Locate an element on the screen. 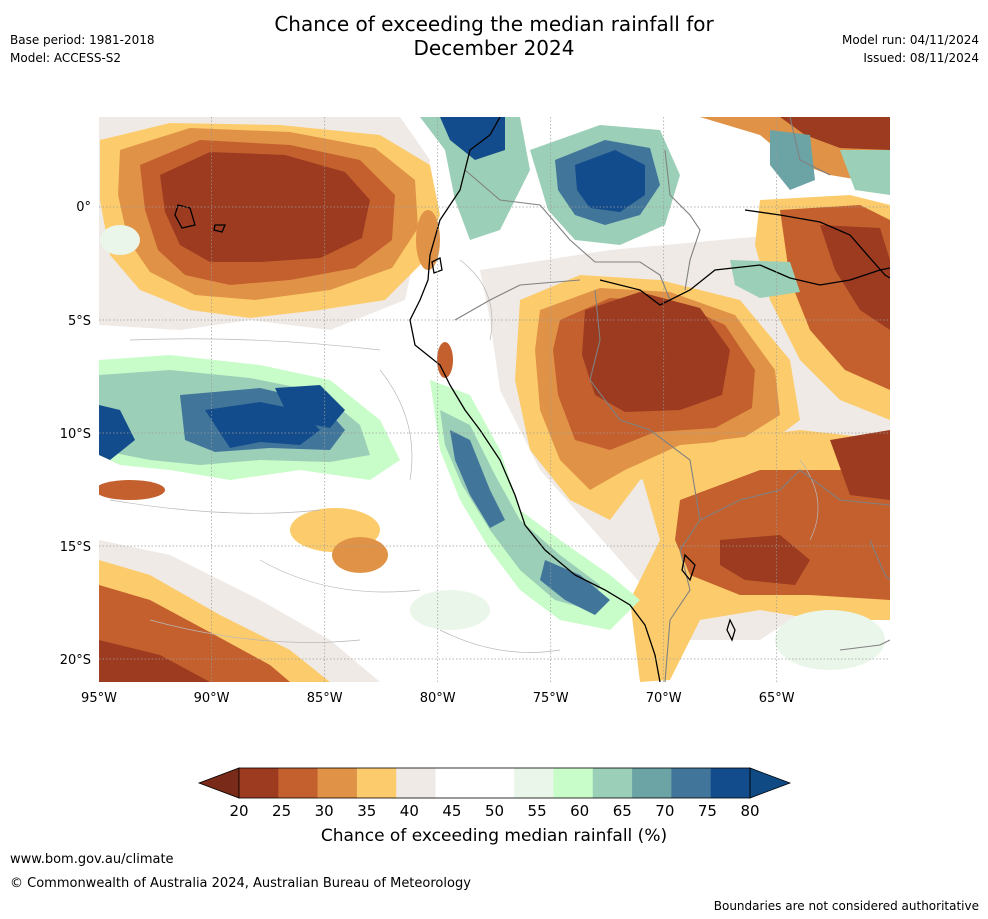  wet-core-ocean-b is located at coordinates (310, 406).